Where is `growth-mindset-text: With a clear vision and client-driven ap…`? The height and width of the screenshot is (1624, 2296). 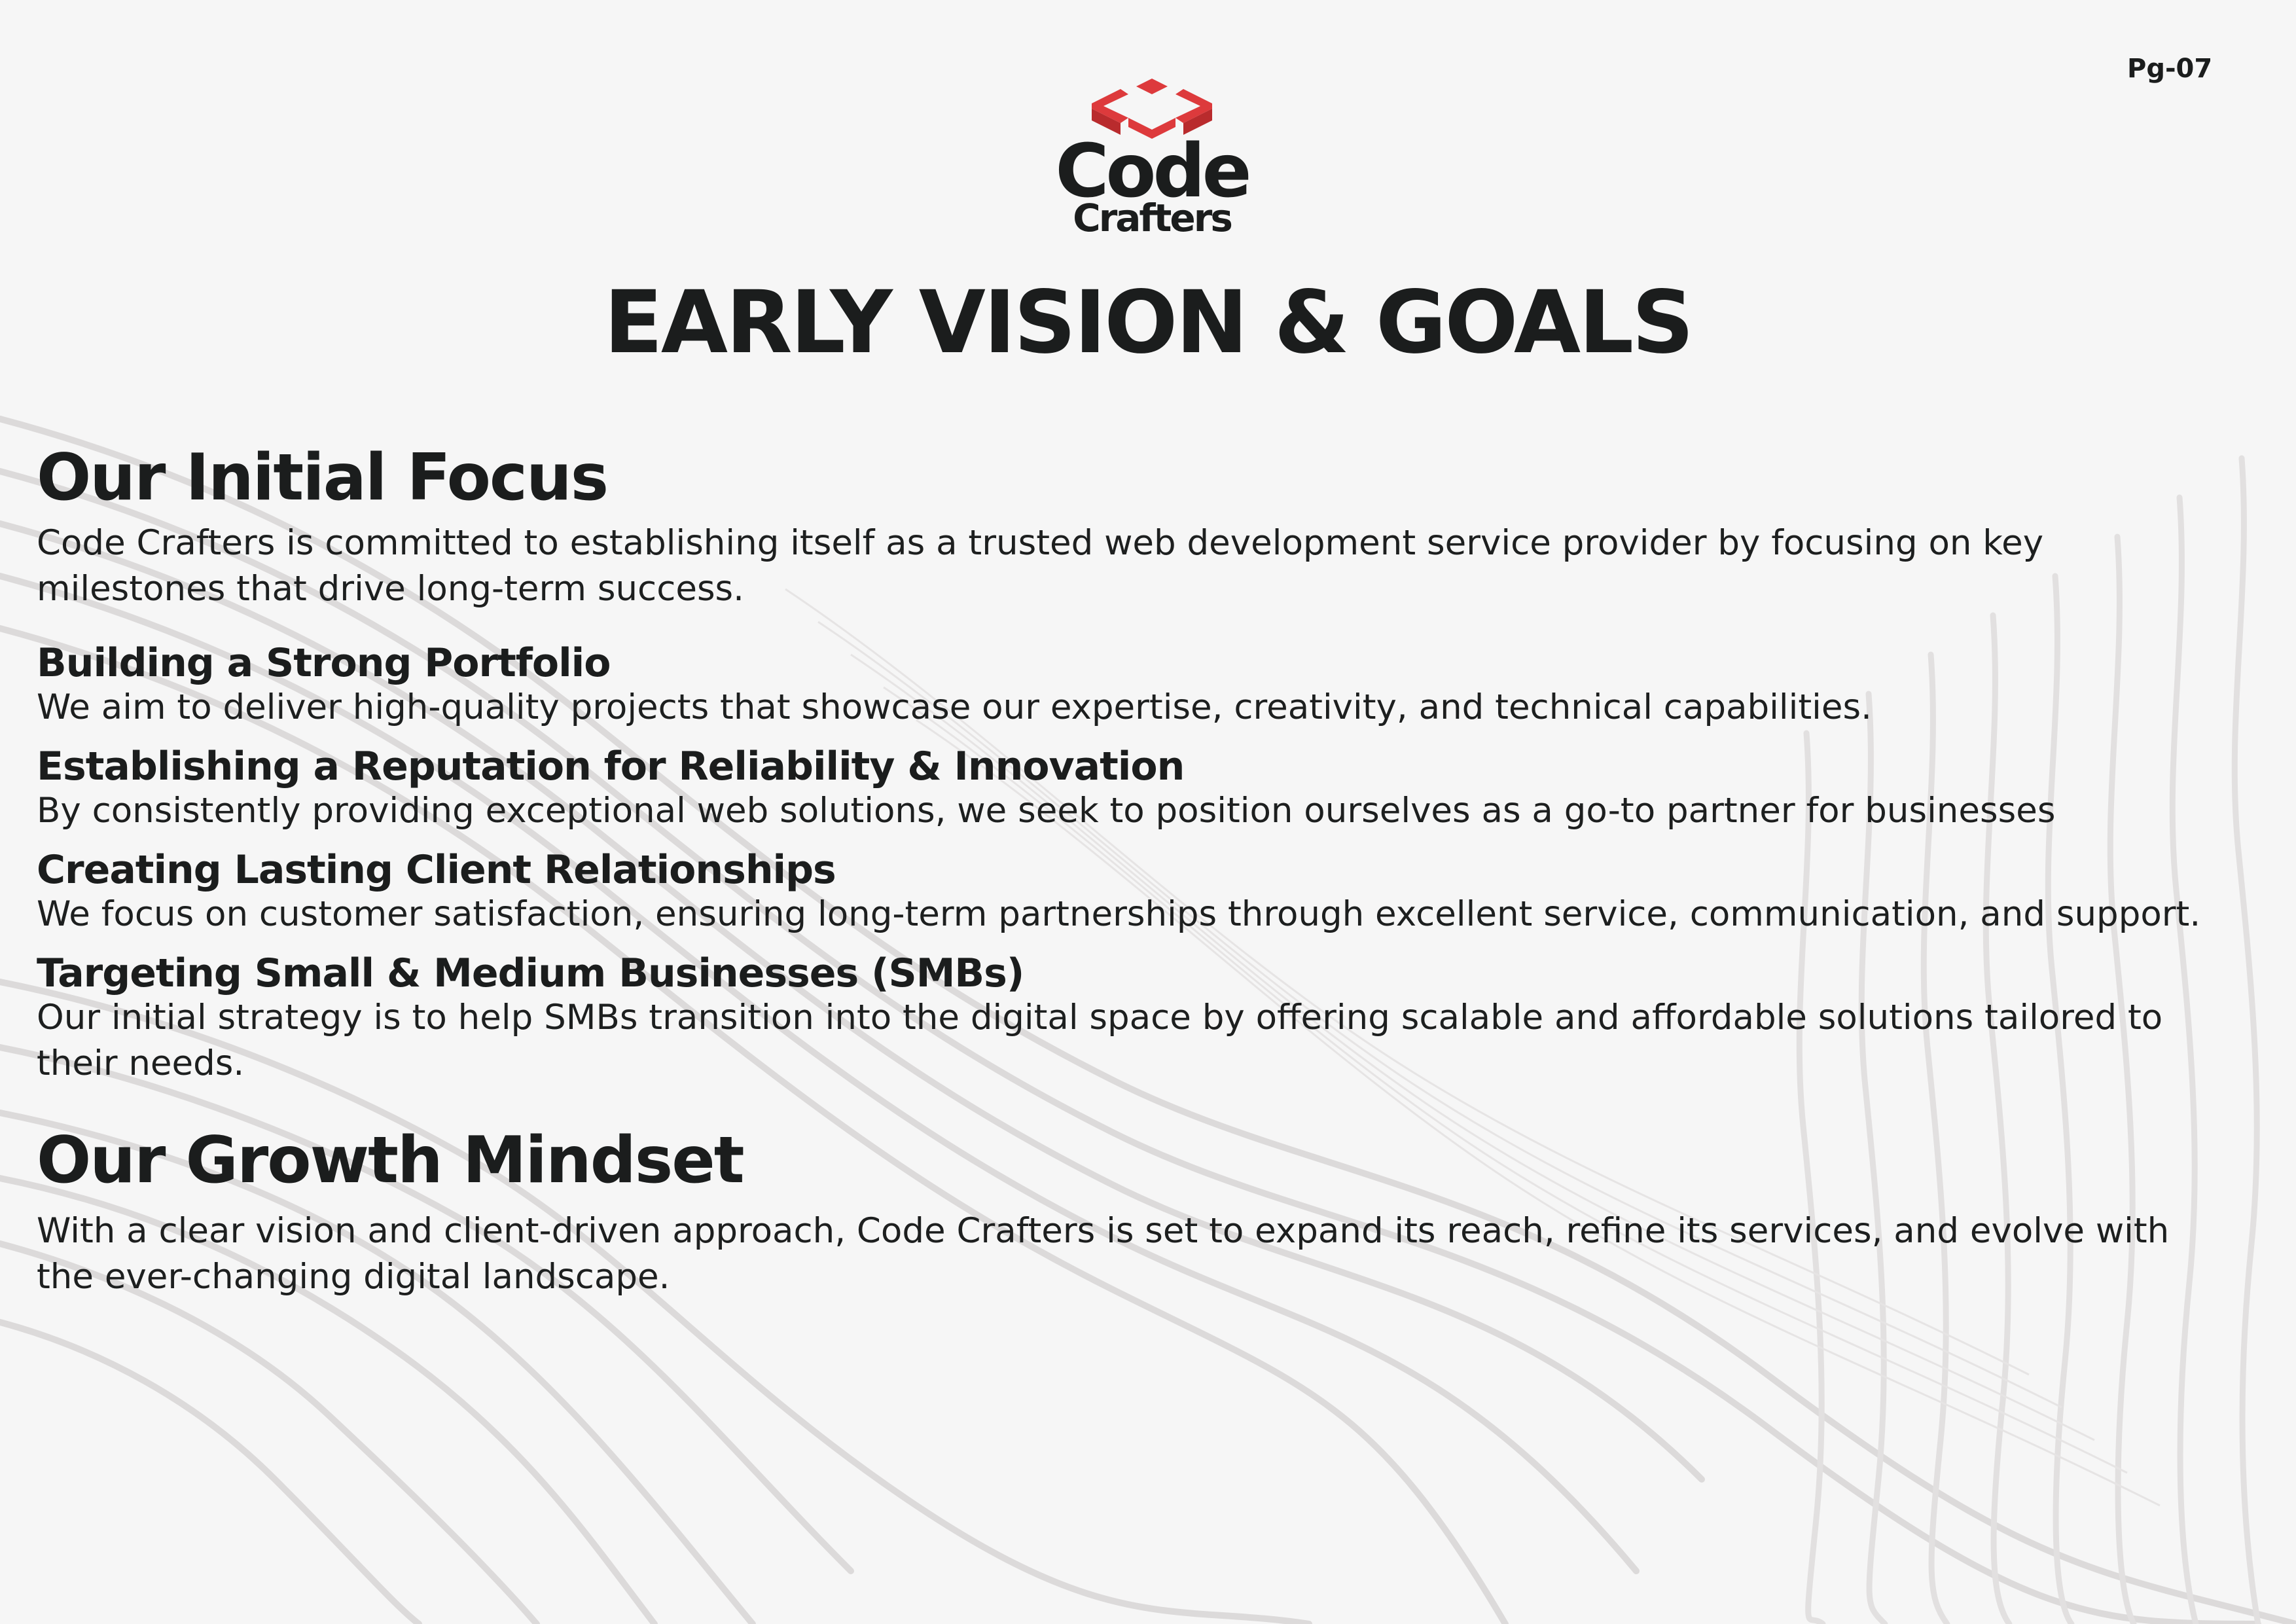 growth-mindset-text: With a clear vision and client-driven ap… is located at coordinates (1103, 1254).